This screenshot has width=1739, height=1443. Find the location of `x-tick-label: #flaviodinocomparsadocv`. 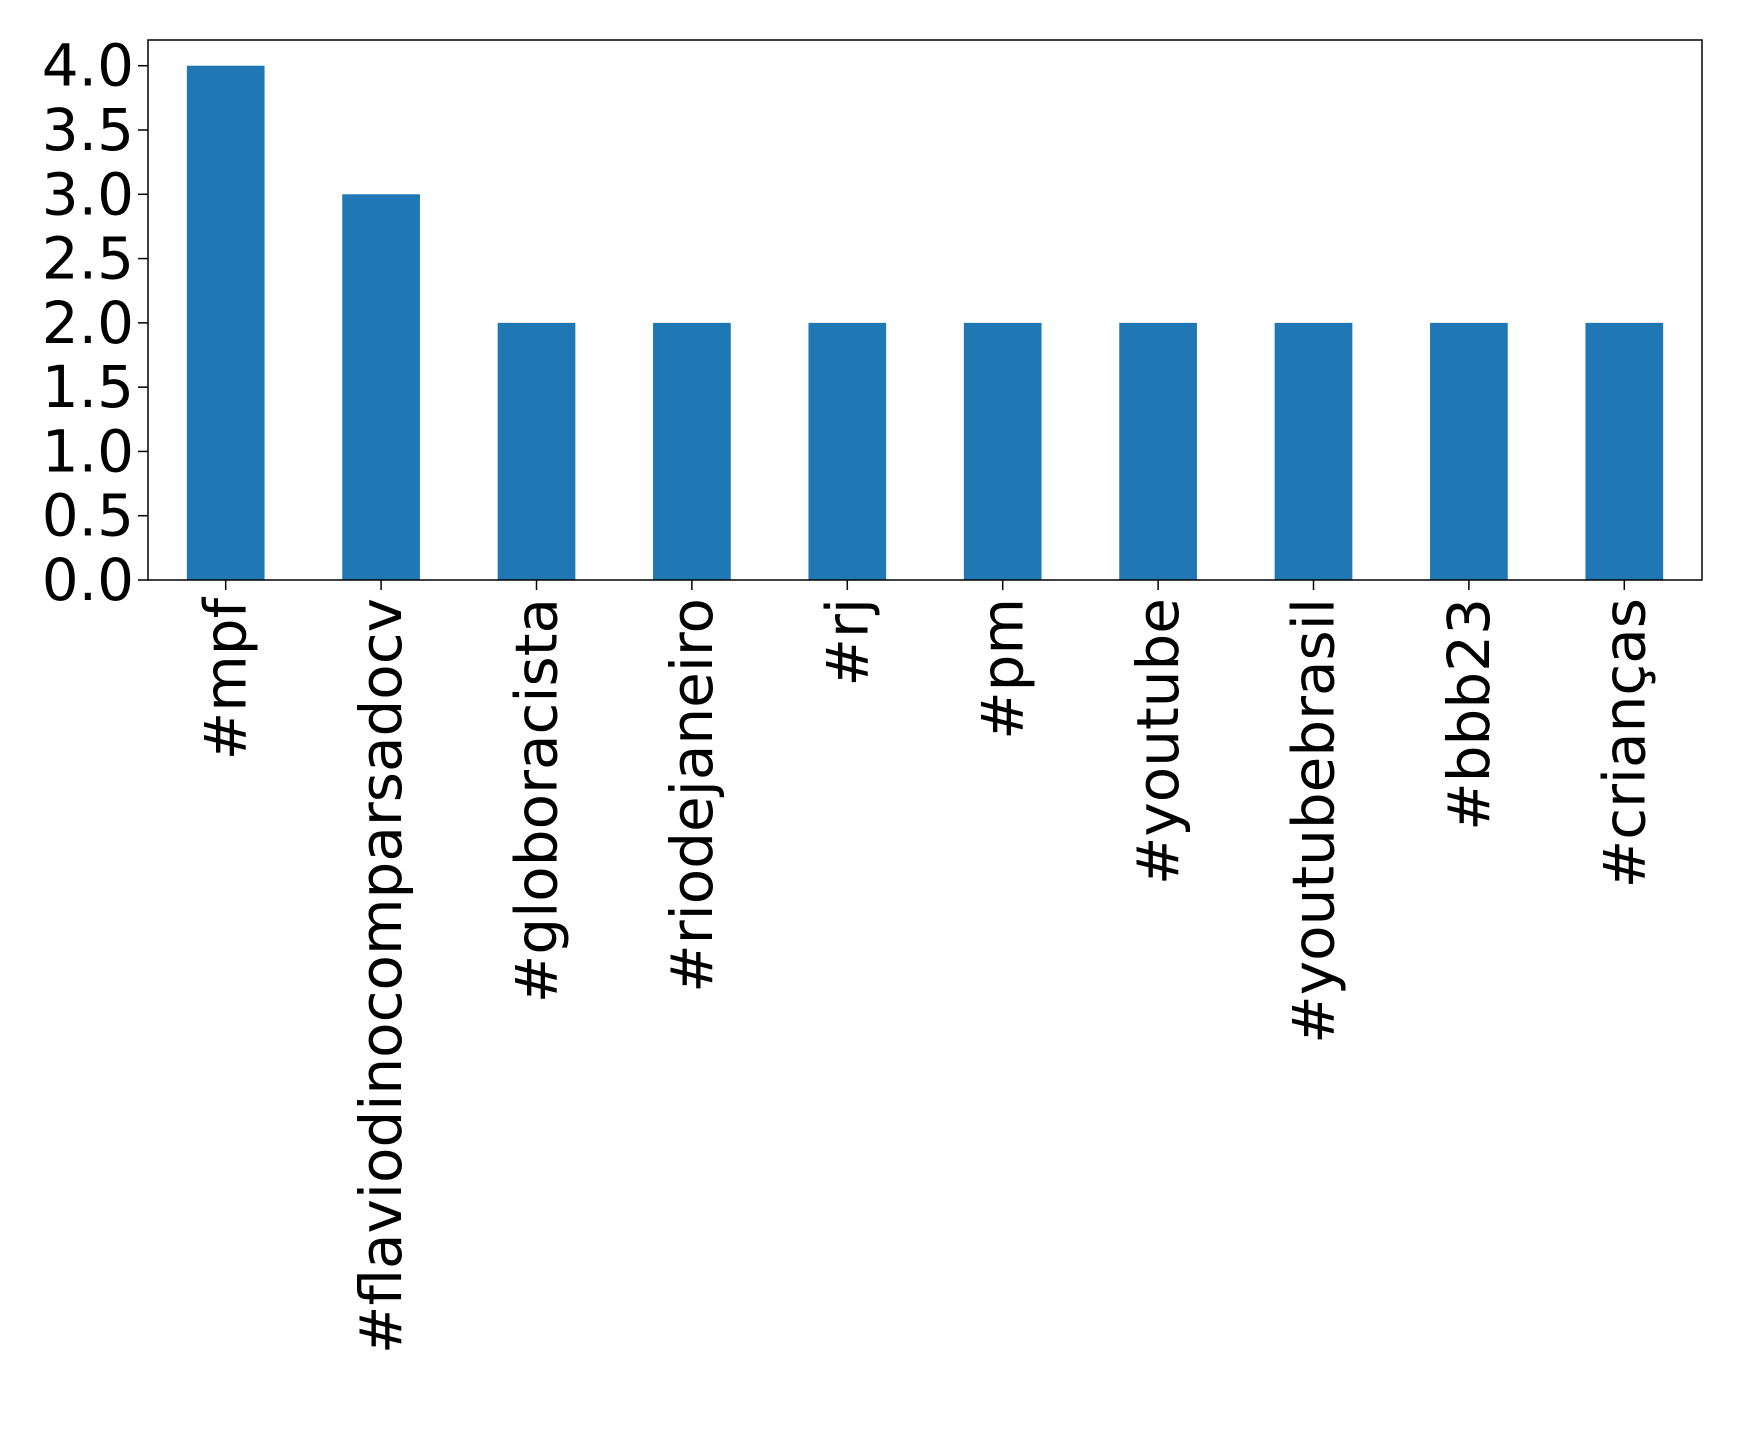

x-tick-label: #flaviodinocomparsadocv is located at coordinates (381, 976).